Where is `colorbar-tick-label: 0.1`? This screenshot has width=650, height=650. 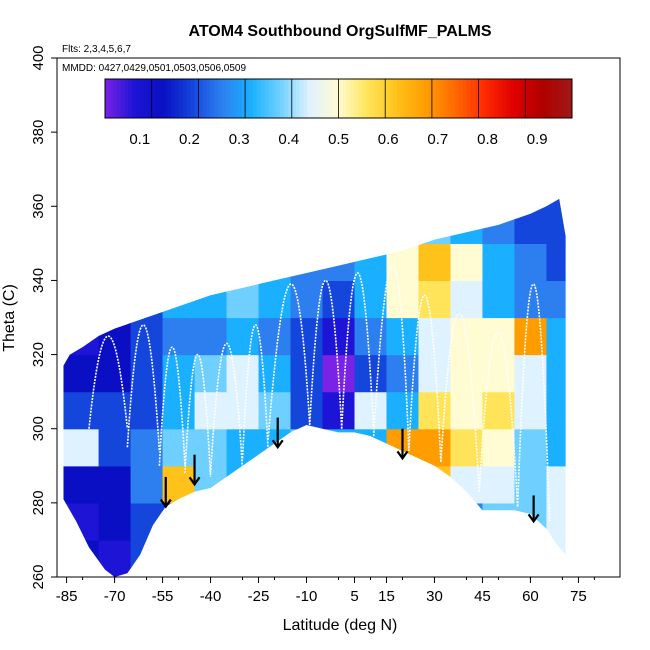 colorbar-tick-label: 0.1 is located at coordinates (139, 139).